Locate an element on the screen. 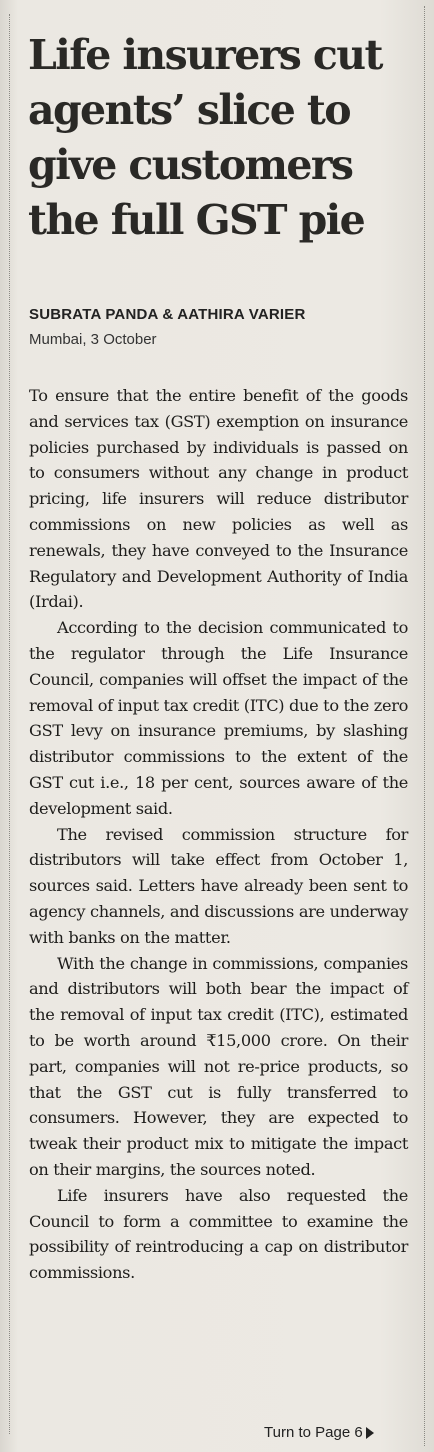 This screenshot has height=1452, width=434. left-column-rule is located at coordinates (9, 724).